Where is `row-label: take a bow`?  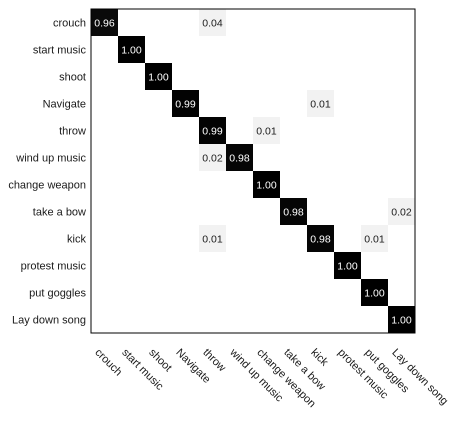 row-label: take a bow is located at coordinates (59, 213).